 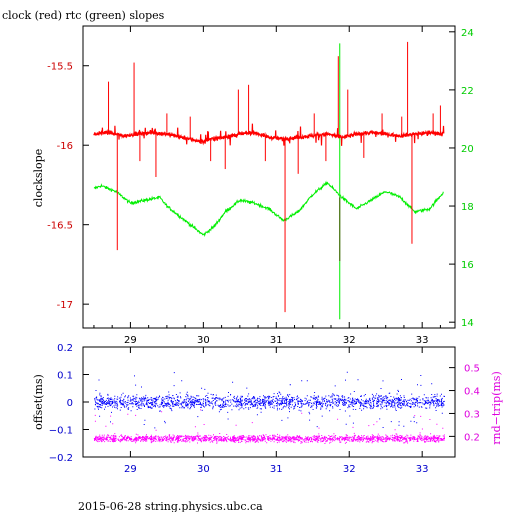 What do you see at coordinates (60, 67) in the screenshot?
I see `top-left-y-tick-label: -15.5` at bounding box center [60, 67].